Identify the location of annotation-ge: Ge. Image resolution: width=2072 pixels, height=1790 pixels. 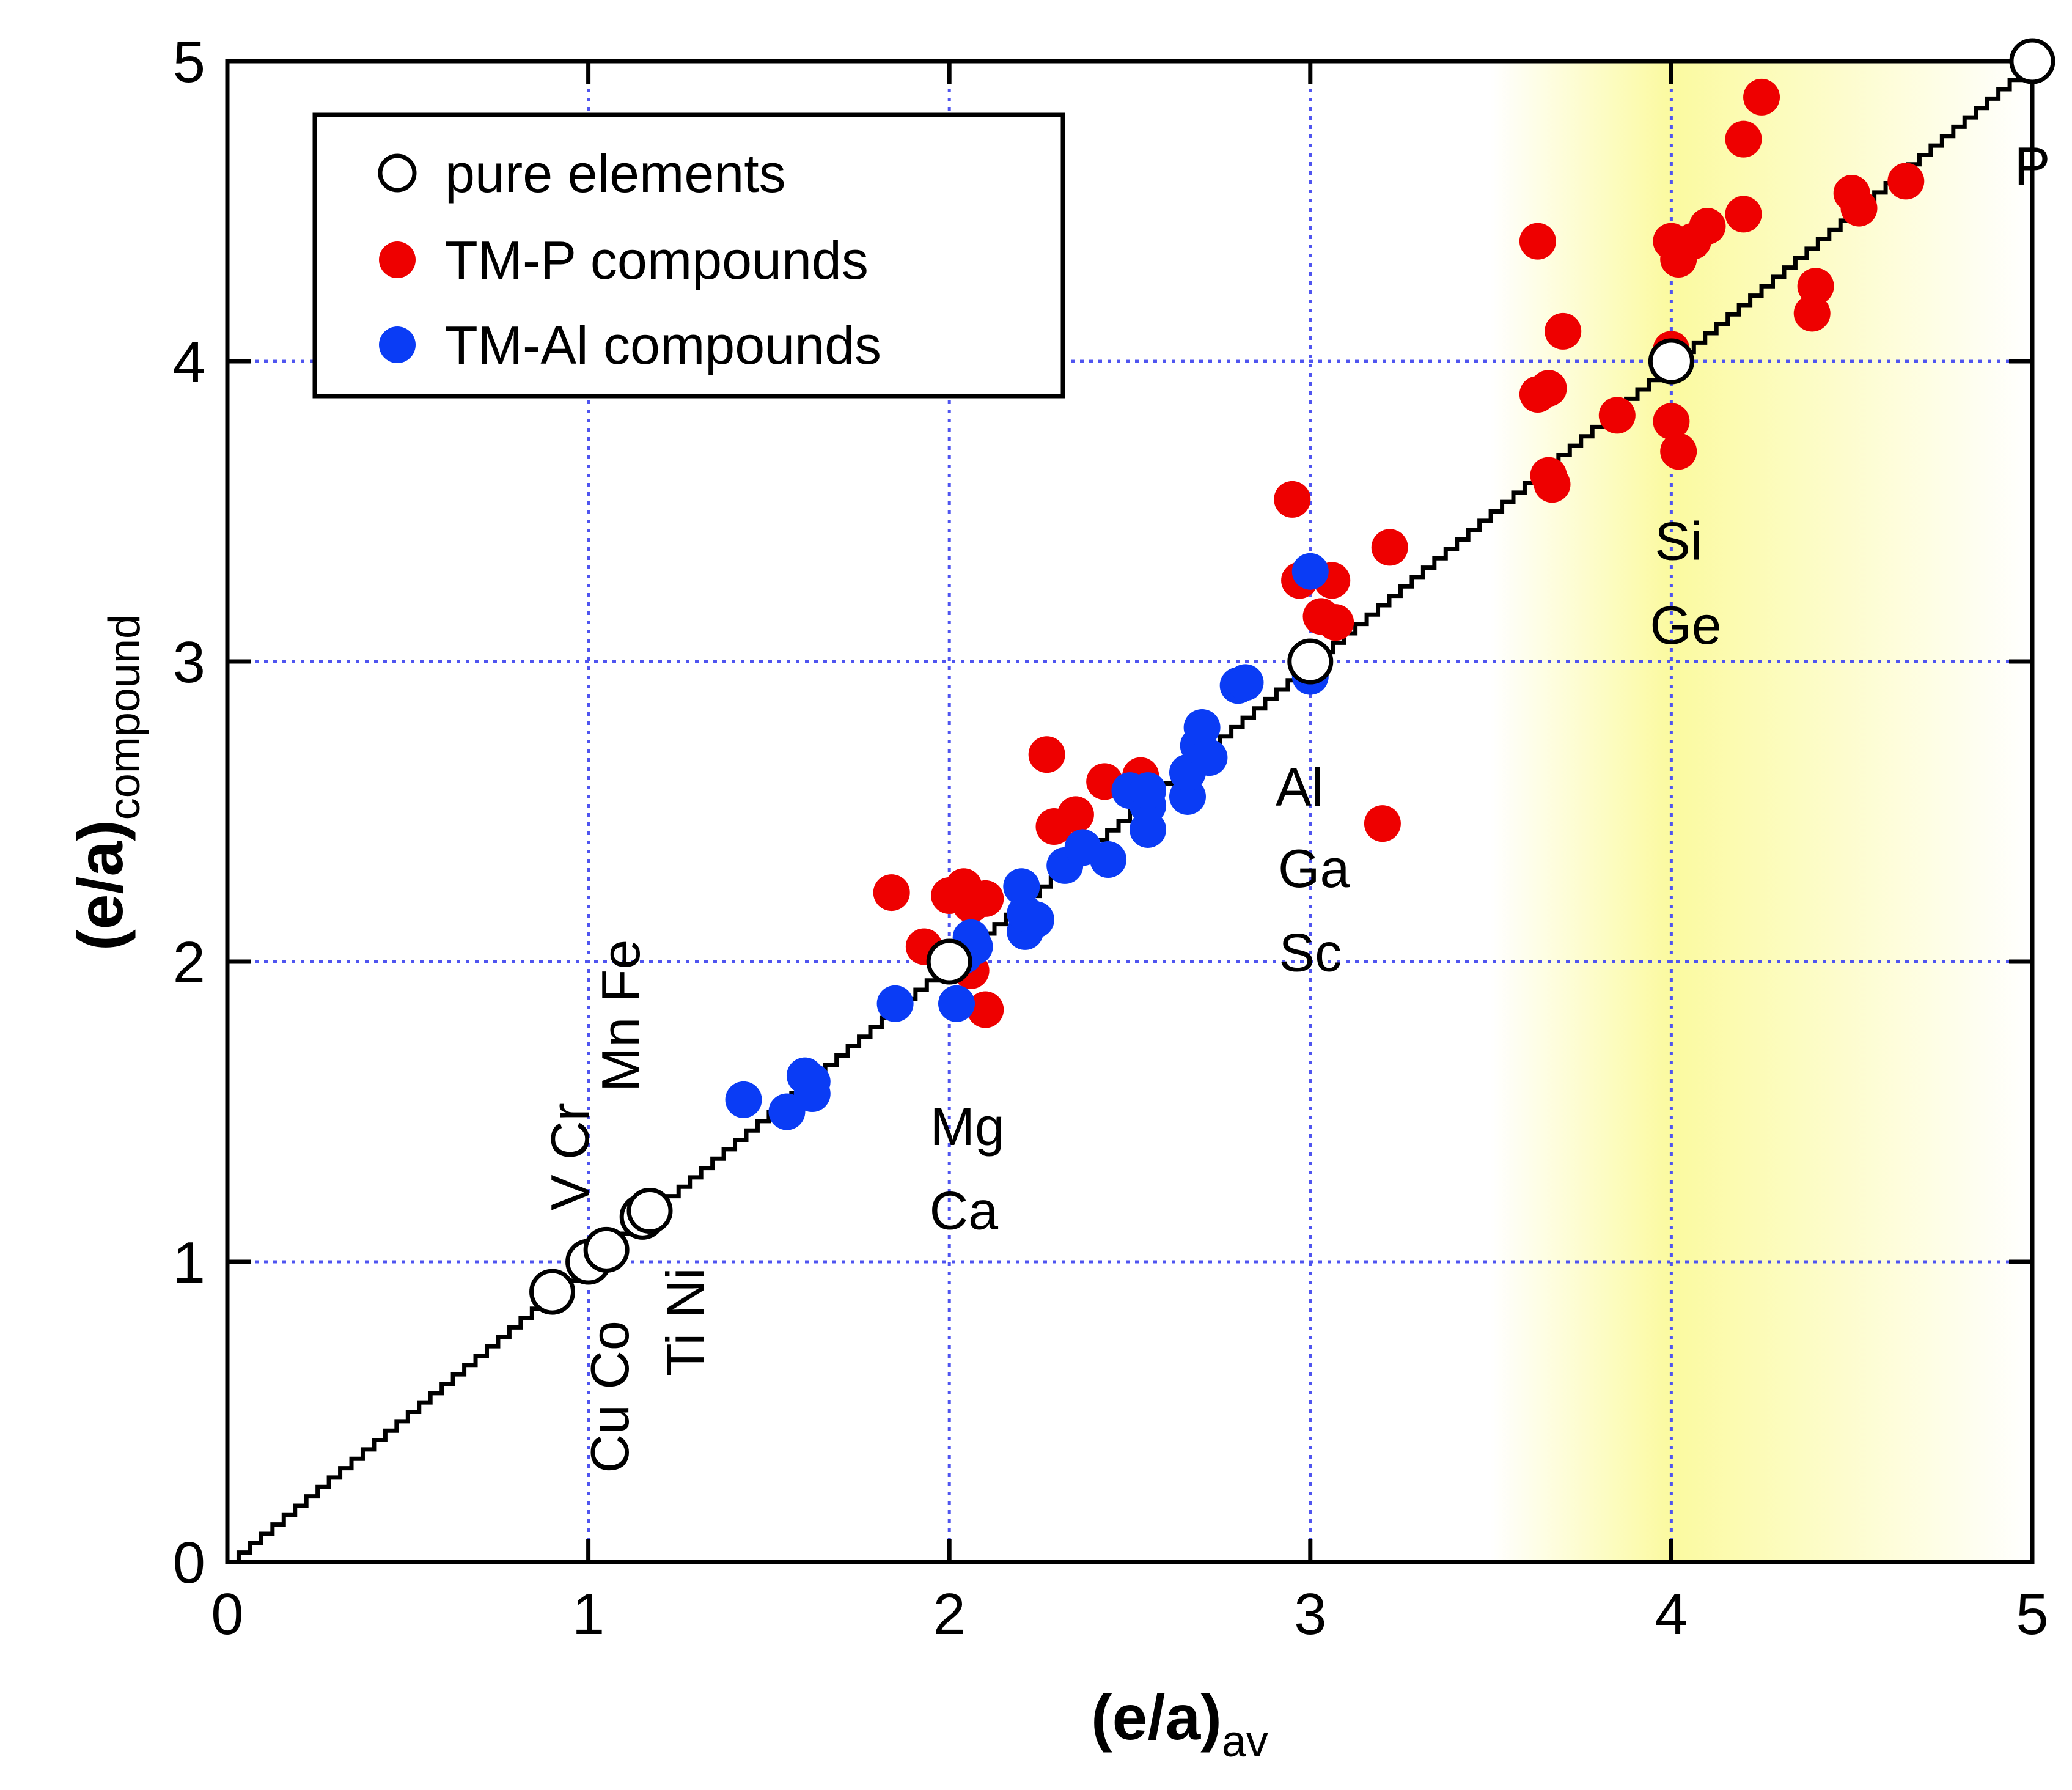
(1685, 625).